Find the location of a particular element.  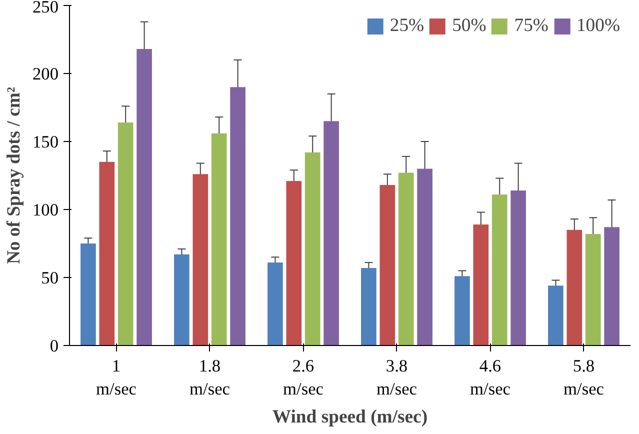

x-tick-label: 3.8 m/sec is located at coordinates (397, 377).